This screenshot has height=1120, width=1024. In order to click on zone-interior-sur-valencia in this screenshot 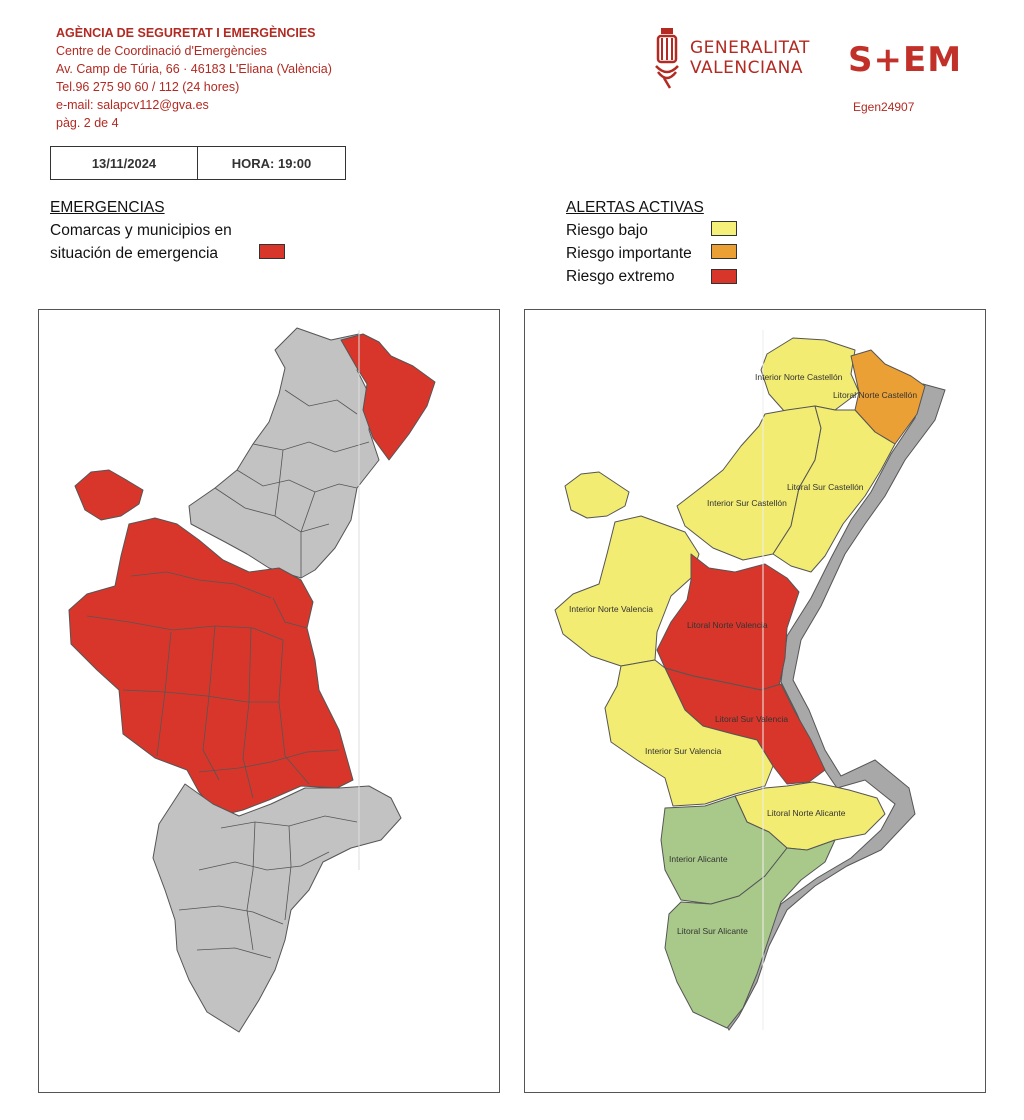, I will do `click(689, 733)`.